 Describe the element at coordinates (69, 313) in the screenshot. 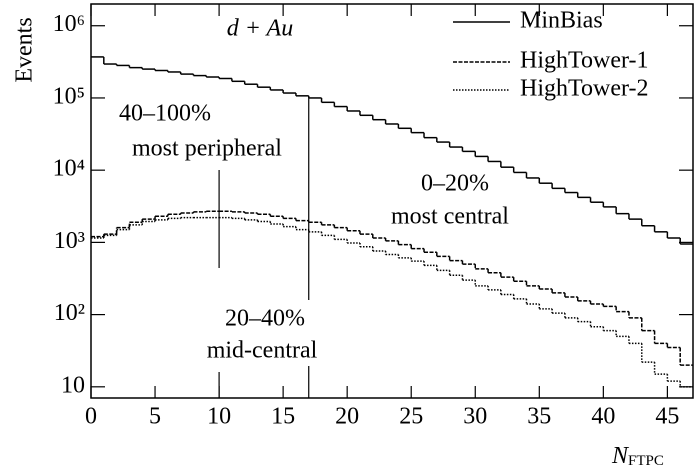

I see `y-tick-label: 10²` at that location.